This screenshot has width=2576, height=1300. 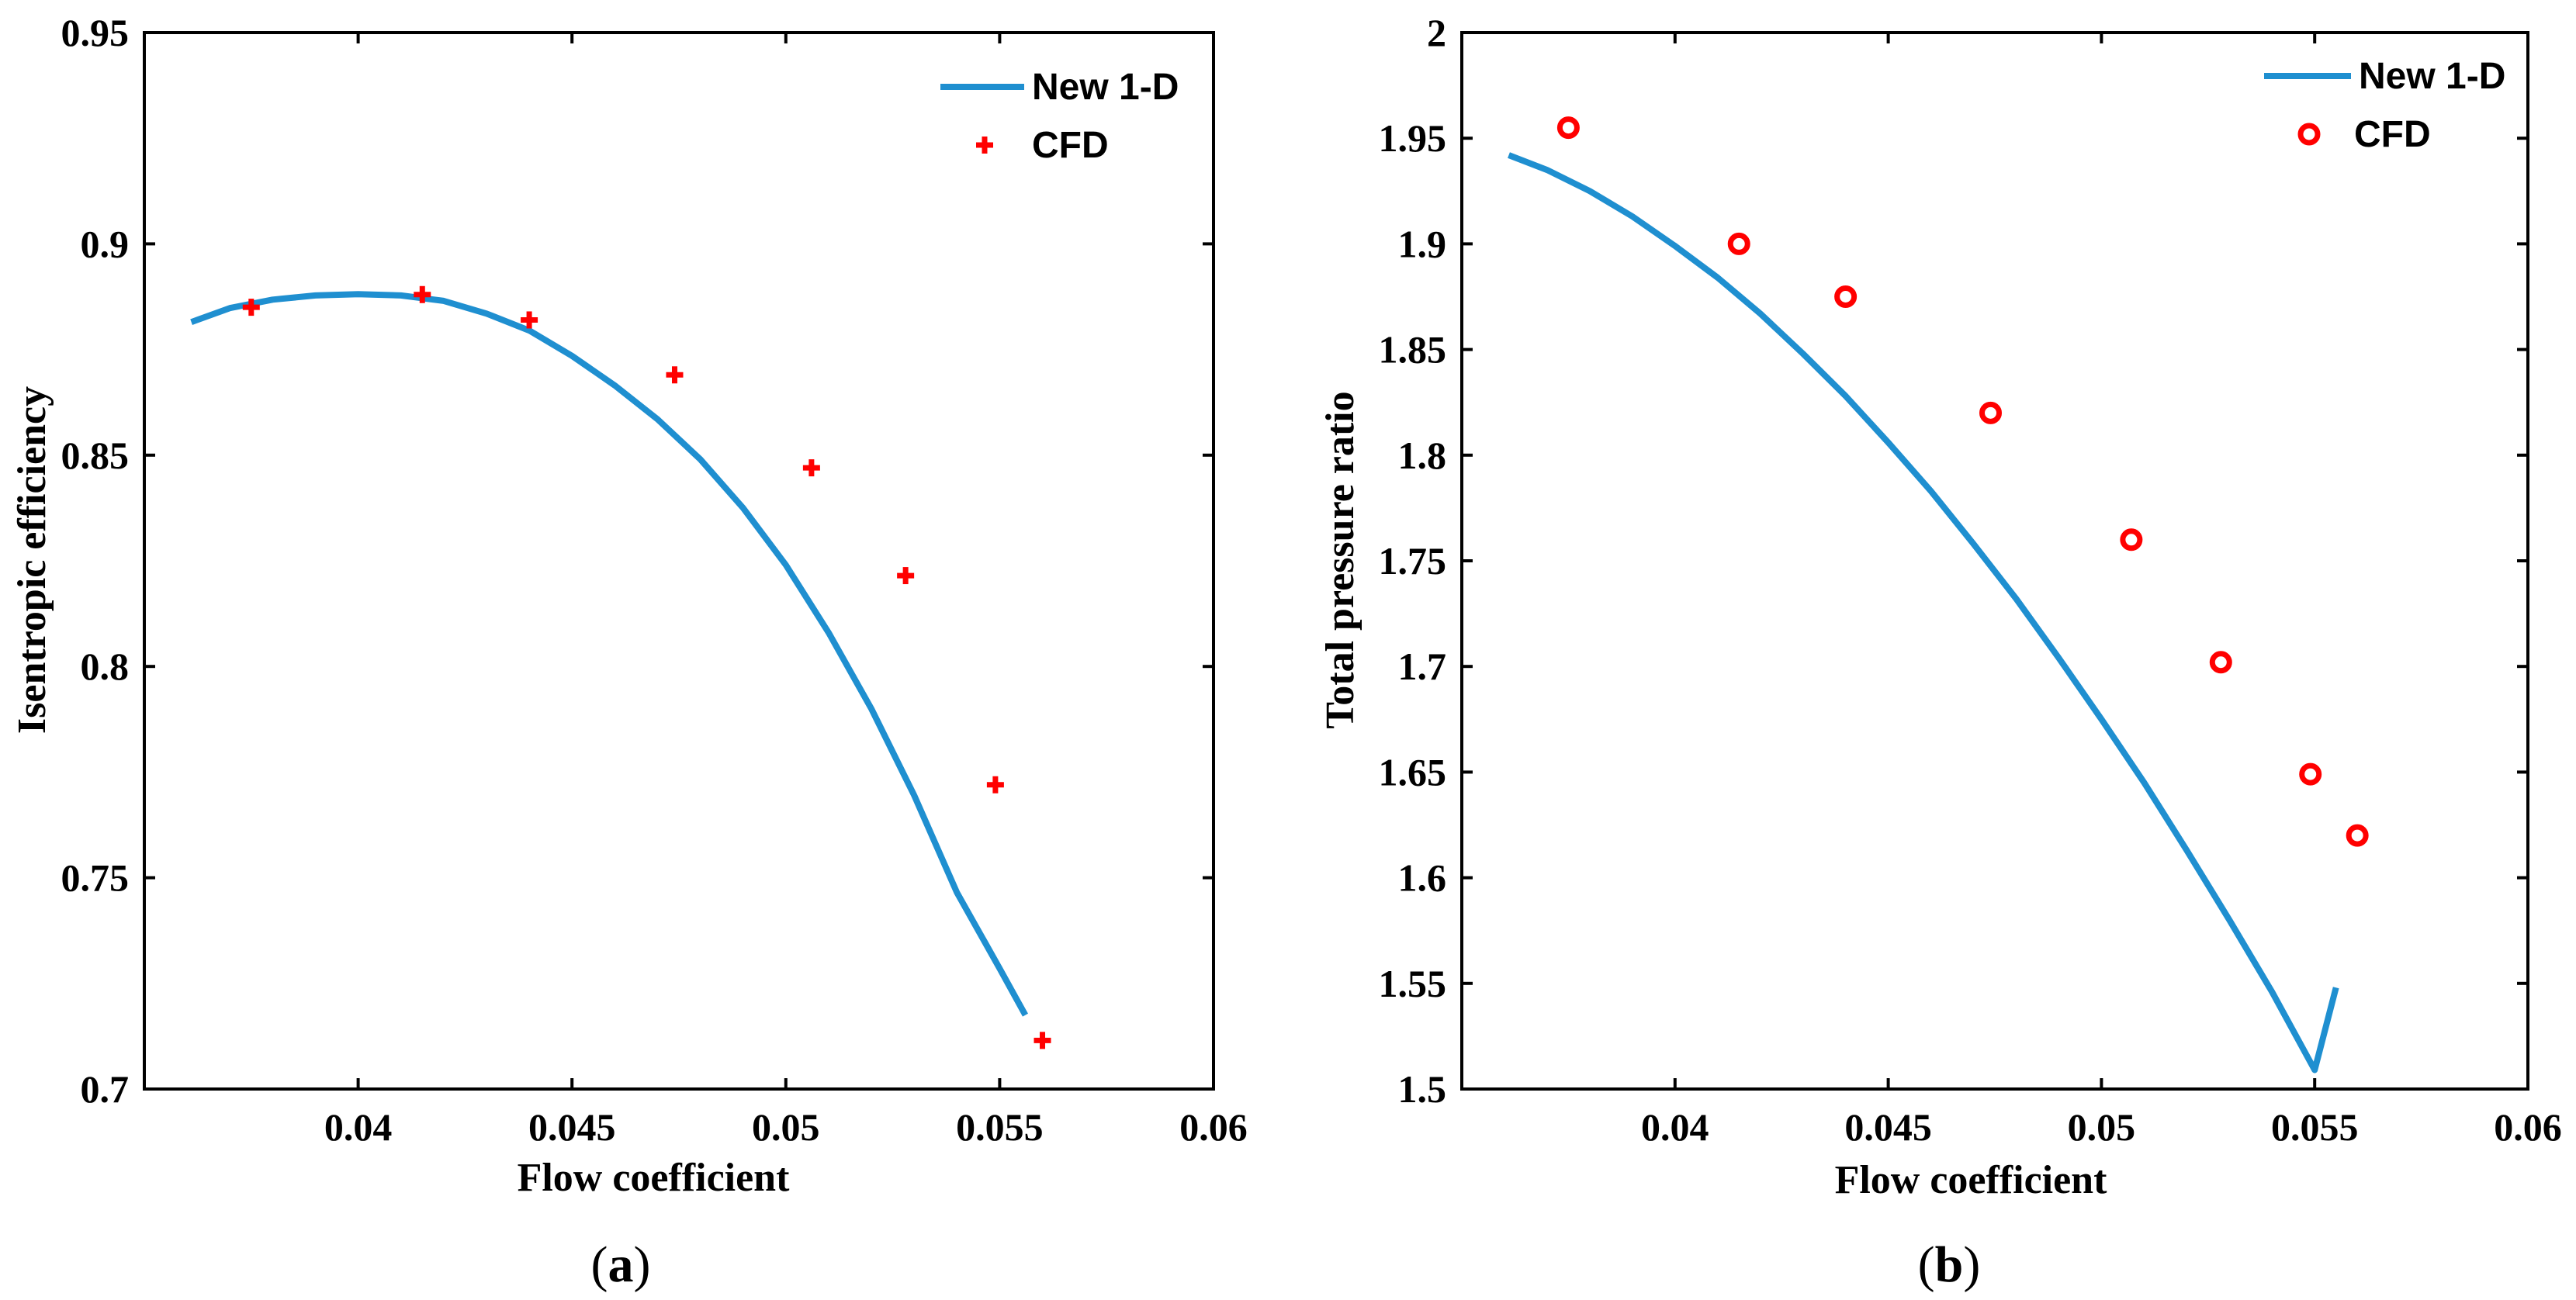 What do you see at coordinates (1949, 1264) in the screenshot?
I see `panel-label-b: (b)` at bounding box center [1949, 1264].